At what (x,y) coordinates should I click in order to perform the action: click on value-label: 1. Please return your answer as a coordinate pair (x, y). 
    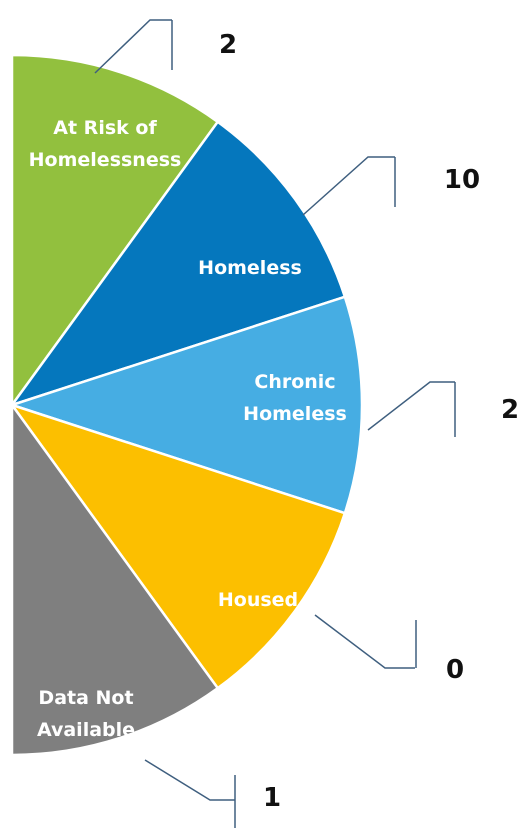
    Looking at the image, I should click on (272, 798).